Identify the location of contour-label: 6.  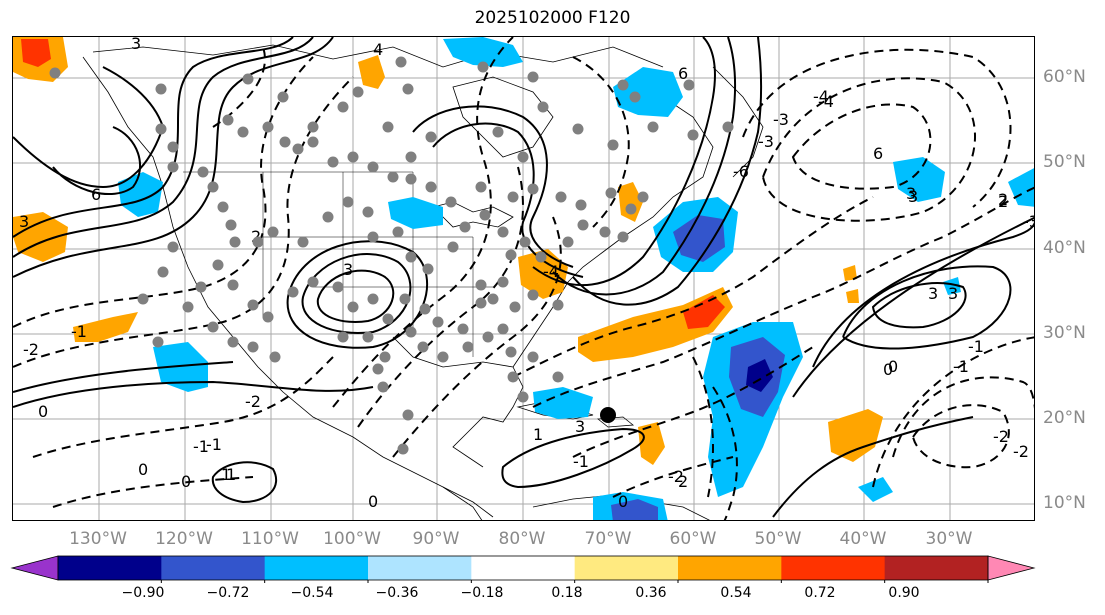
(683, 73).